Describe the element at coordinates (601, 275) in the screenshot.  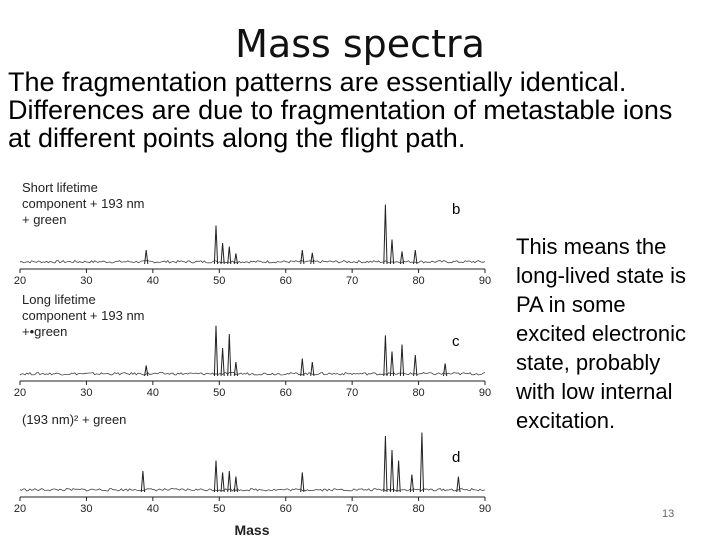
I see `conclusion-line: long-lived state is` at that location.